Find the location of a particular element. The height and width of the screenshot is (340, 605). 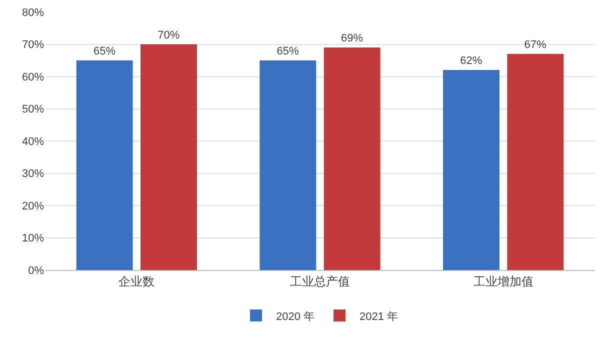

y-tick-label: 60% is located at coordinates (33, 77).